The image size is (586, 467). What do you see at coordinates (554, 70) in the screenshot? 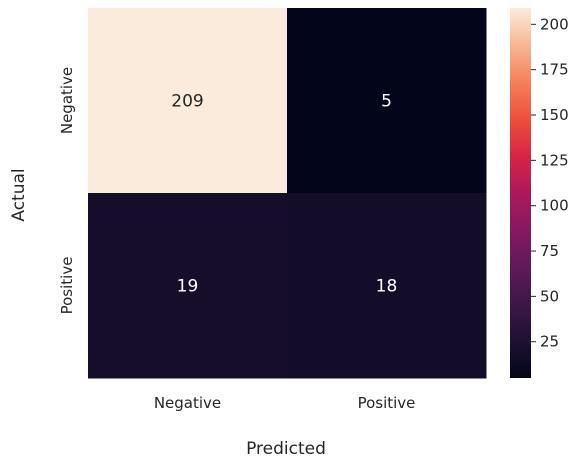
I see `colorbar-tick-label-6: 175` at bounding box center [554, 70].